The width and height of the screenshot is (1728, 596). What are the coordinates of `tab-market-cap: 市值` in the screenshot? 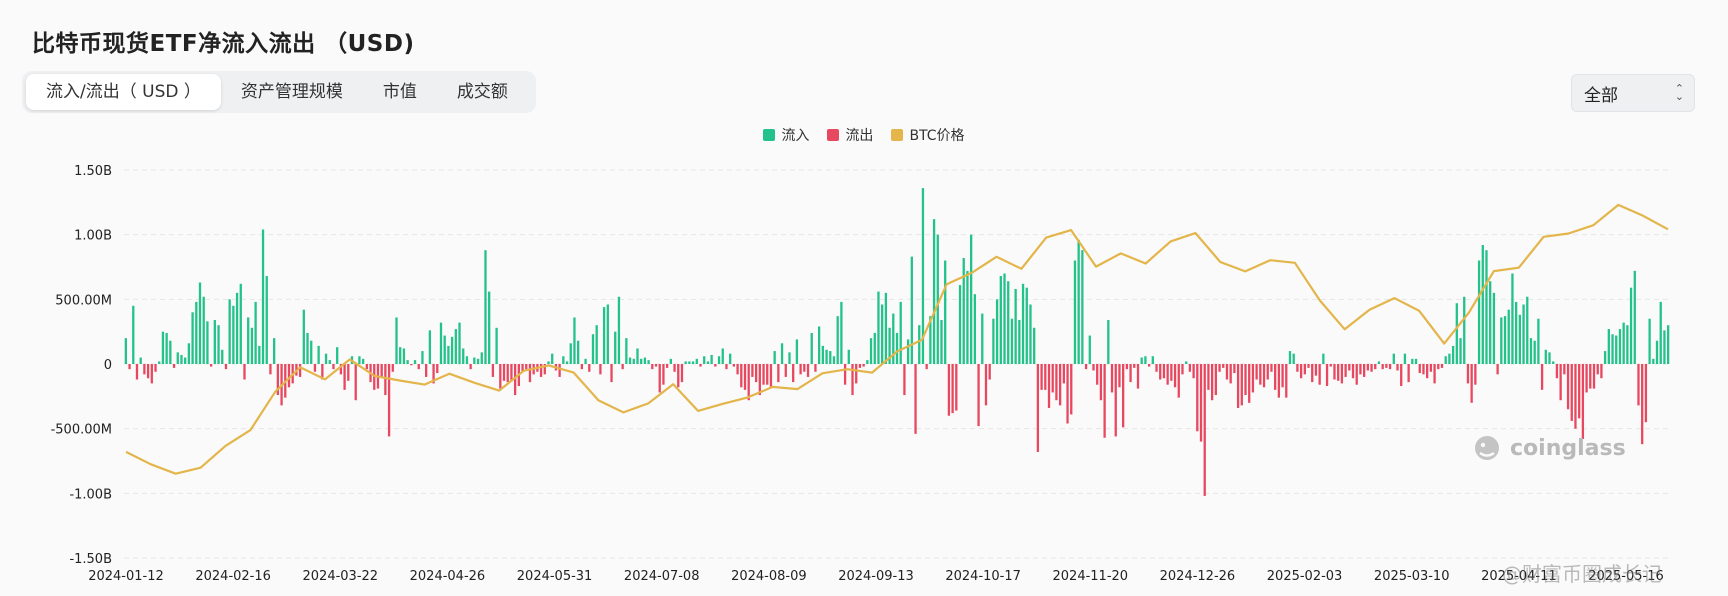 It's located at (399, 92).